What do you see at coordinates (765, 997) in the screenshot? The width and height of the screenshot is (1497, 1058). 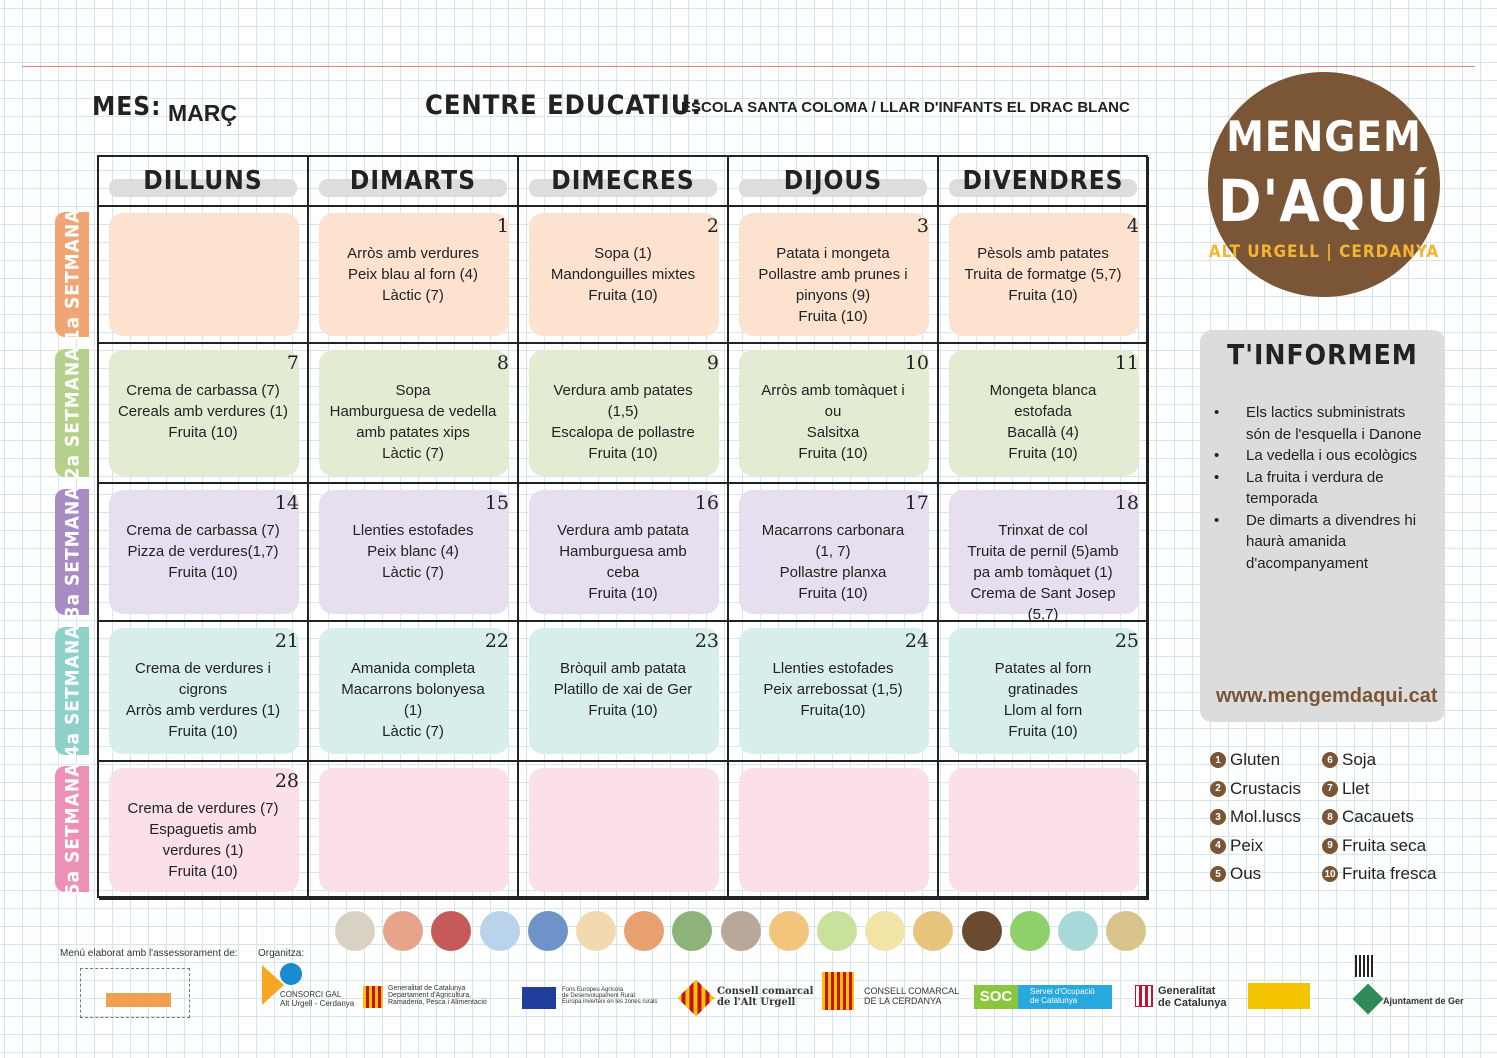 I see `ccau-text: Consell comarcal de l'Alt Urgell` at bounding box center [765, 997].